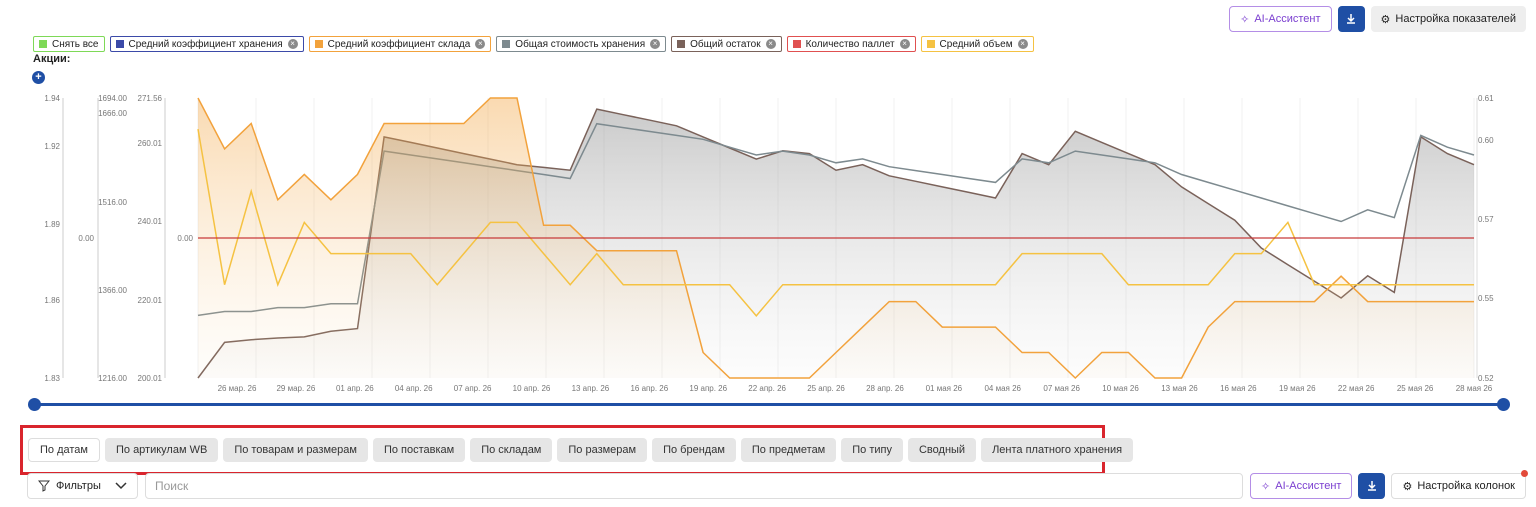 The image size is (1536, 507). What do you see at coordinates (1486, 378) in the screenshot?
I see `axis-tick-label: 0.52` at bounding box center [1486, 378].